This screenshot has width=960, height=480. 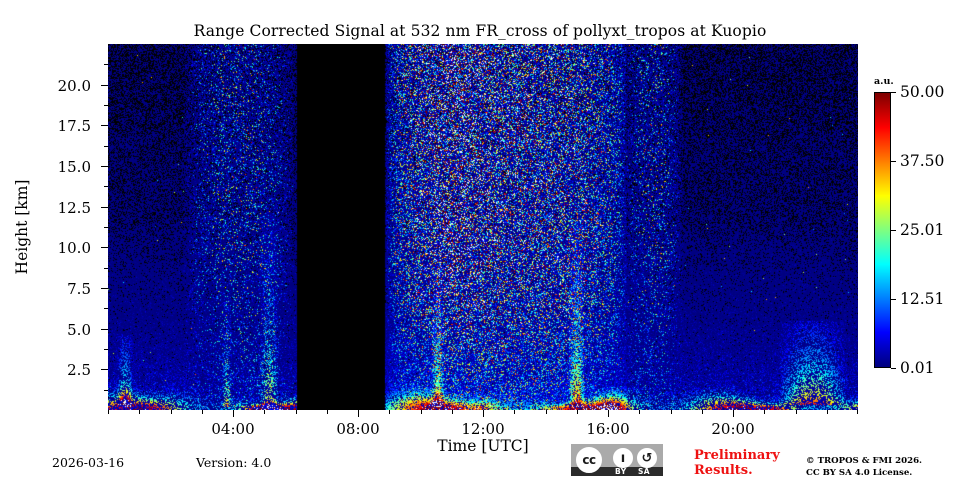 What do you see at coordinates (644, 471) in the screenshot?
I see `cc-sa-label: SA` at bounding box center [644, 471].